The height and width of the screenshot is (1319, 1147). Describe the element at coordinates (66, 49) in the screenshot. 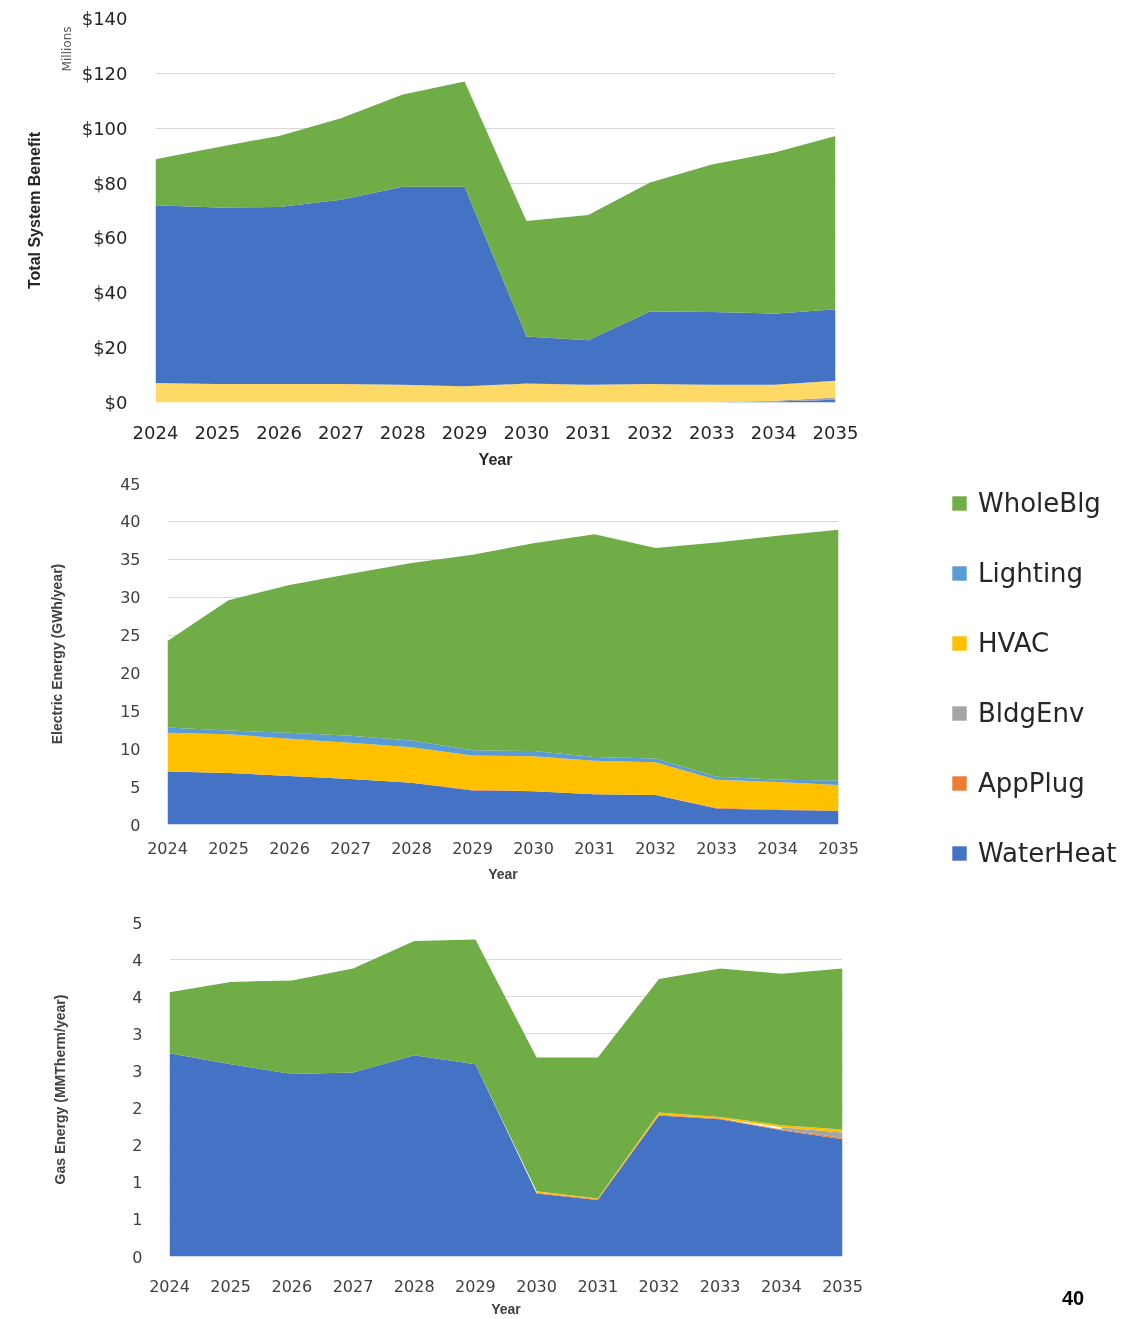

I see `text: Millions` at that location.